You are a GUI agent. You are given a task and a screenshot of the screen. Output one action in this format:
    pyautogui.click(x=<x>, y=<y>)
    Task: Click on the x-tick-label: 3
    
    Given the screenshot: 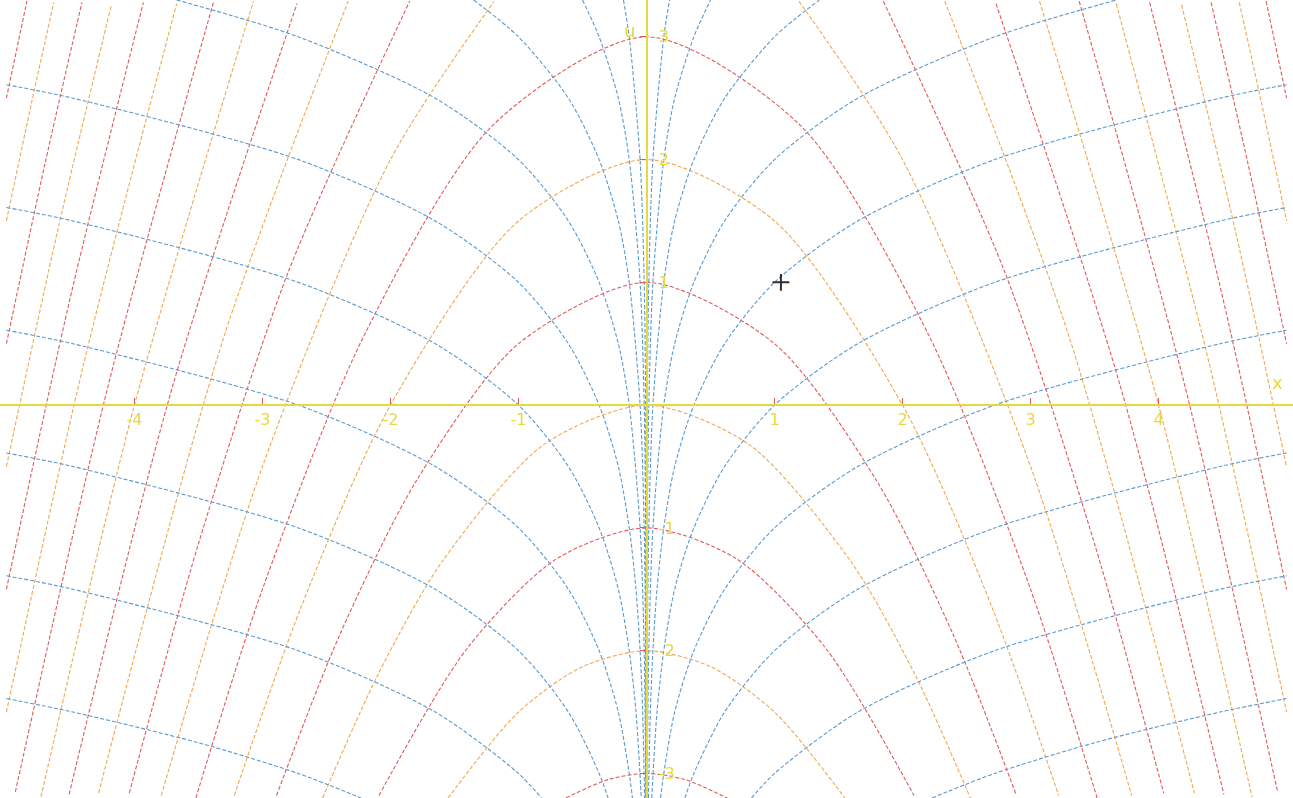 What is the action you would take?
    pyautogui.click(x=1030, y=420)
    